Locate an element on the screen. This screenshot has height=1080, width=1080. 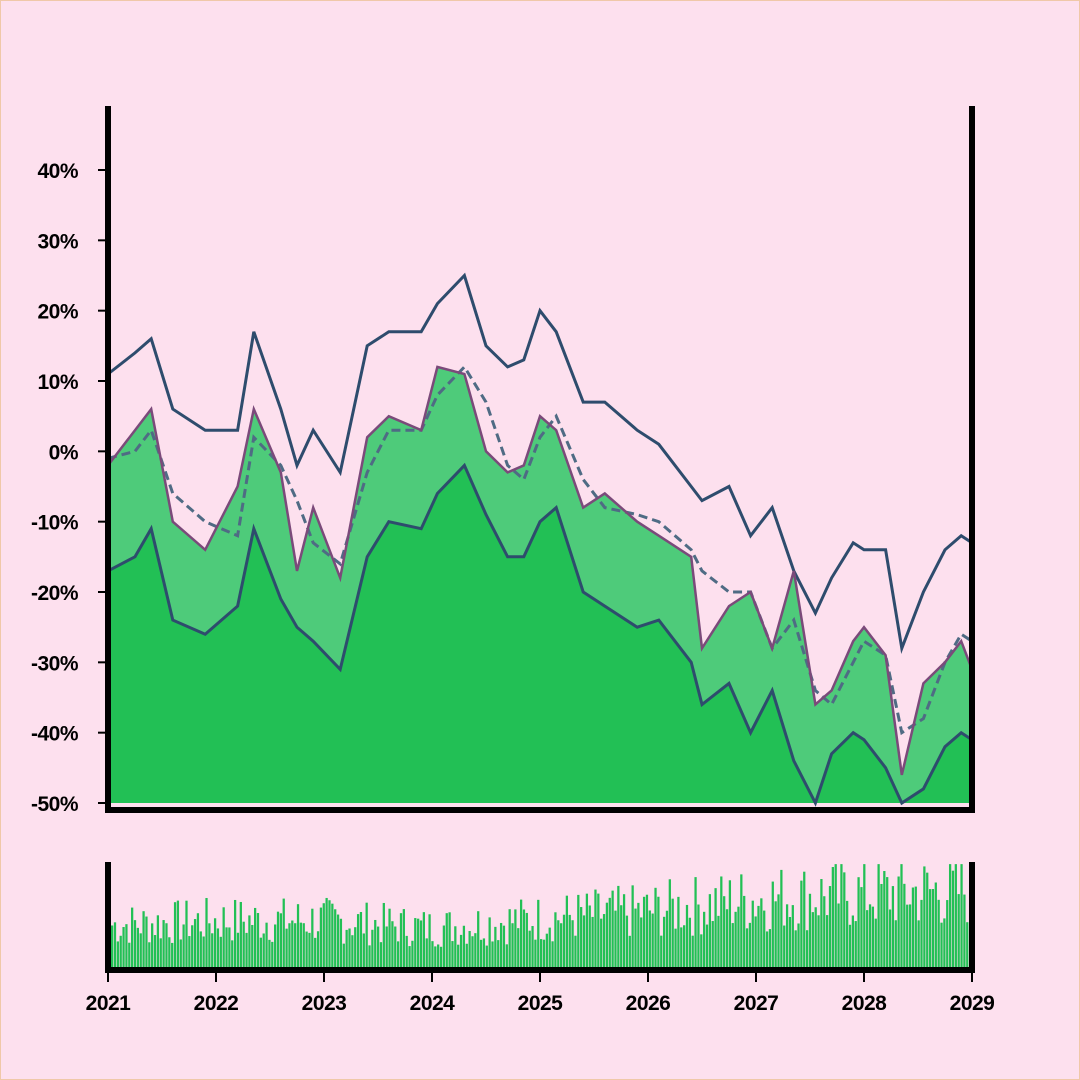
x-axis: 2021 2022 2023 2024 2025 2026 2027 2028 2029 is located at coordinates (540, 992).